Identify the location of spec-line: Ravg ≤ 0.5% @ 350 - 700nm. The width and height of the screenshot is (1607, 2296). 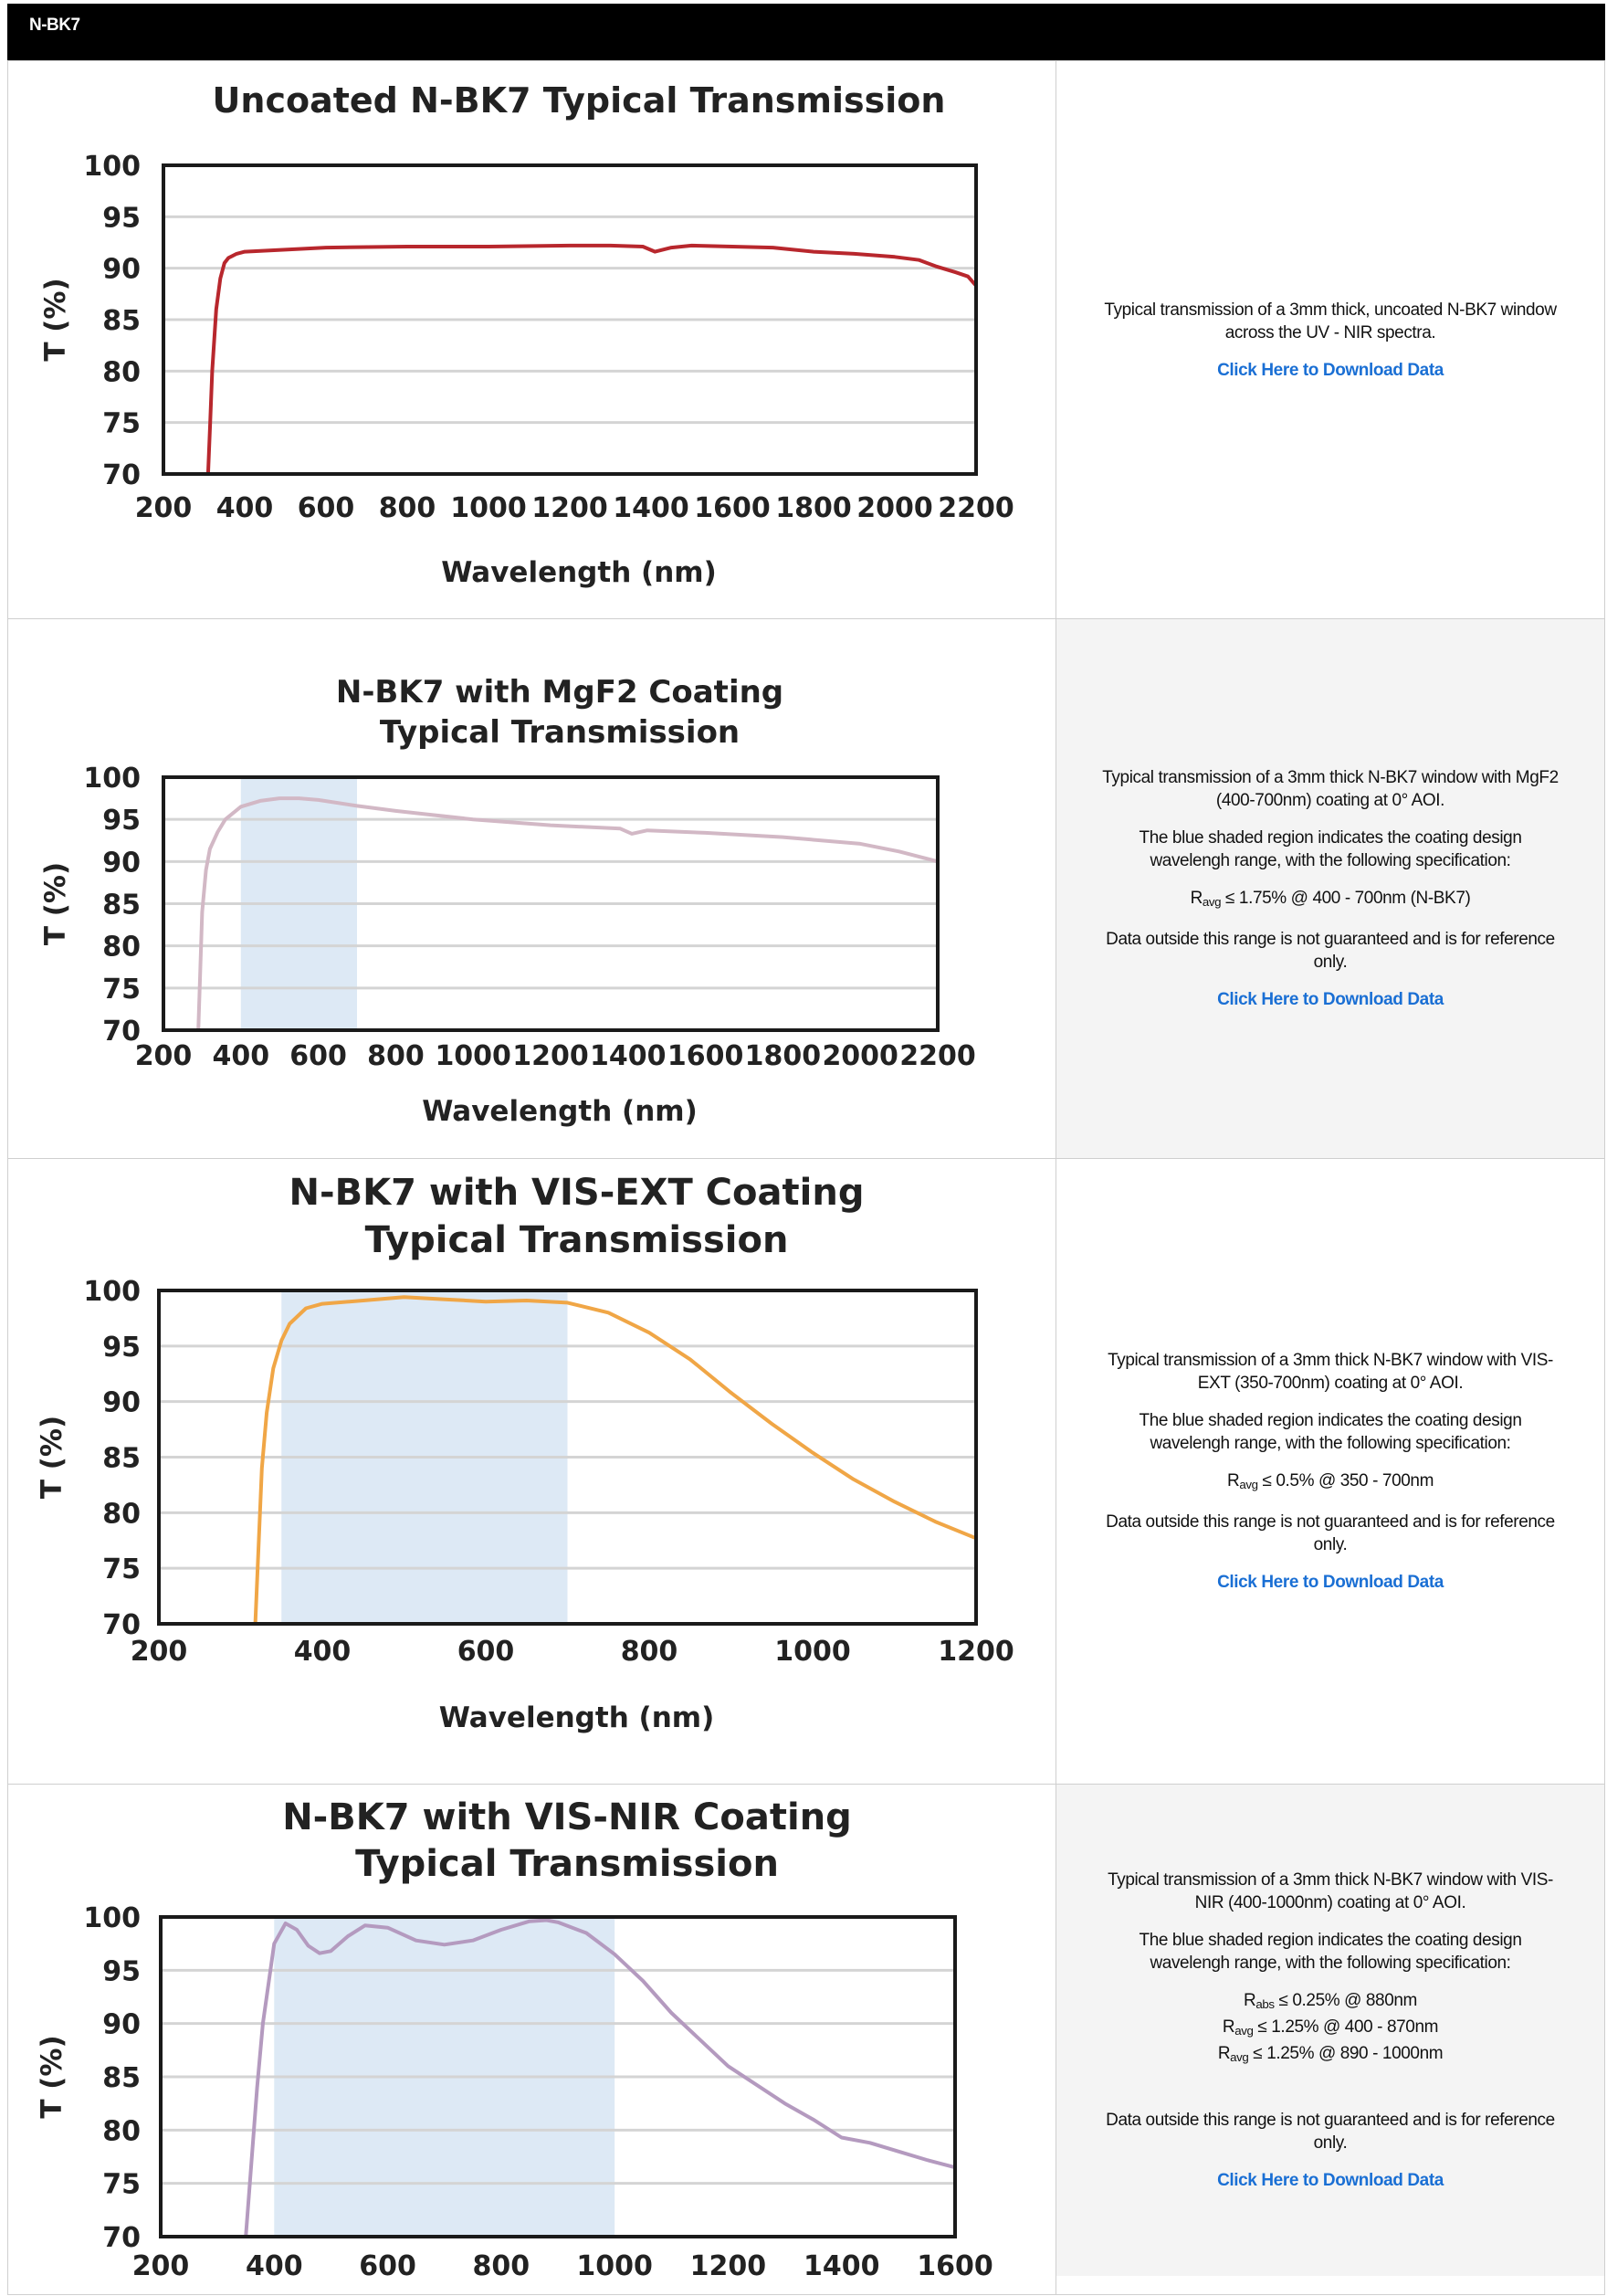
(1331, 1481).